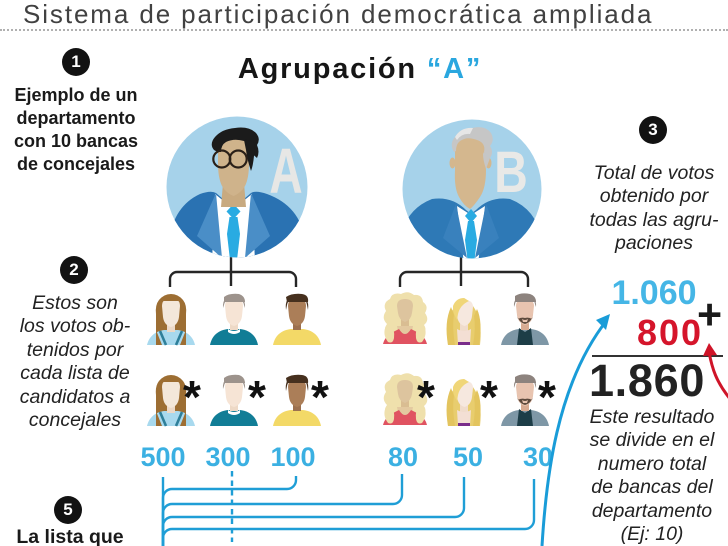 This screenshot has width=728, height=546. I want to click on svg-text: A, so click(285, 171).